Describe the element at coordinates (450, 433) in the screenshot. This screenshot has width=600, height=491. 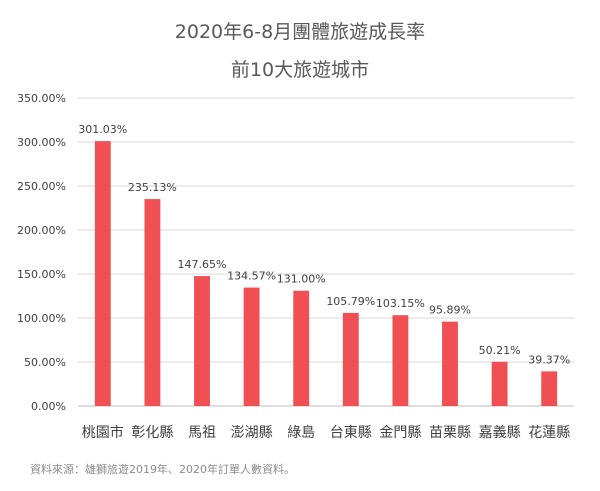
I see `x-tick-label: 苗栗縣` at that location.